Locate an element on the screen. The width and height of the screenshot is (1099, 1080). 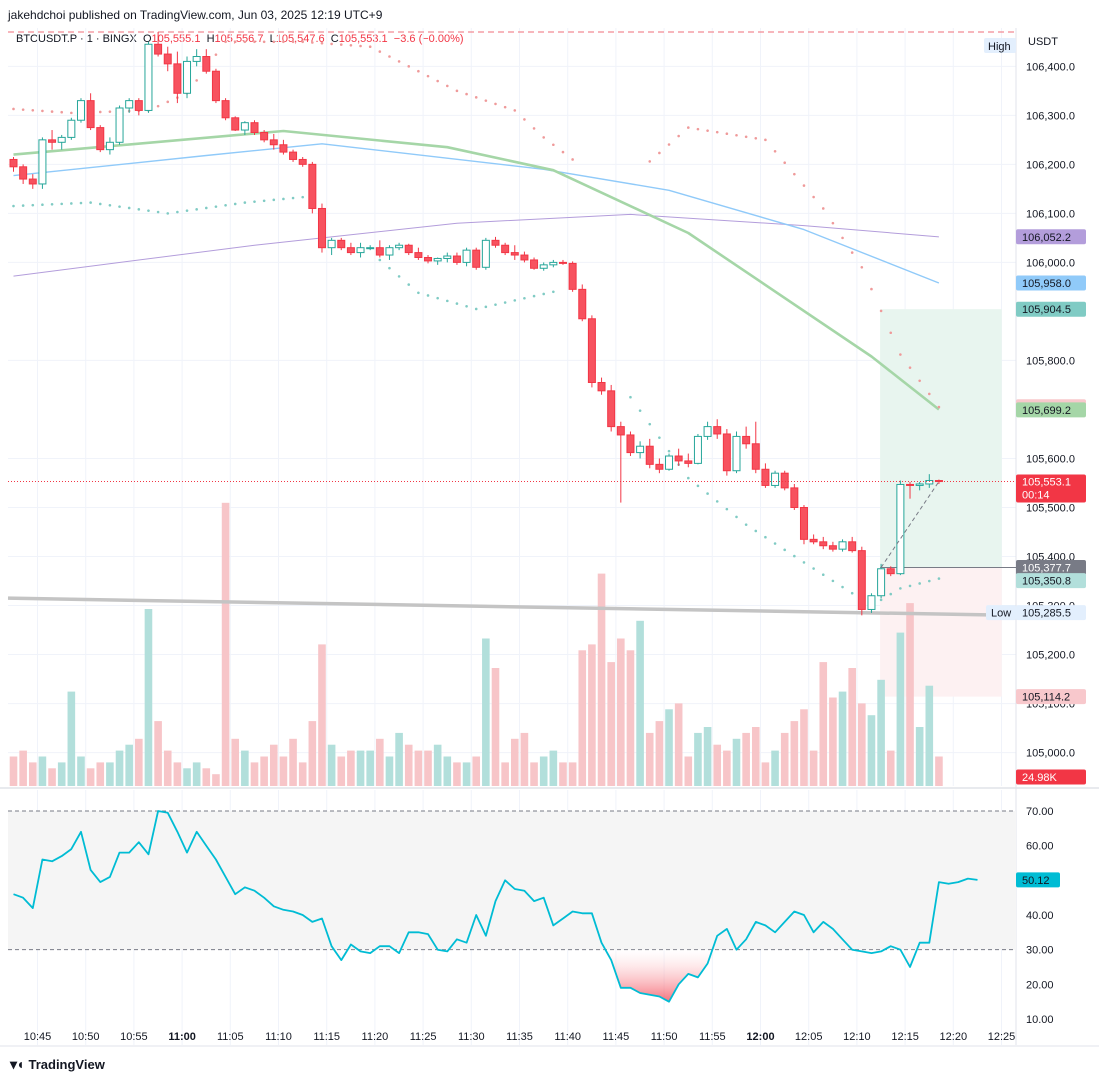
time-tick: 12:20 is located at coordinates (954, 1037).